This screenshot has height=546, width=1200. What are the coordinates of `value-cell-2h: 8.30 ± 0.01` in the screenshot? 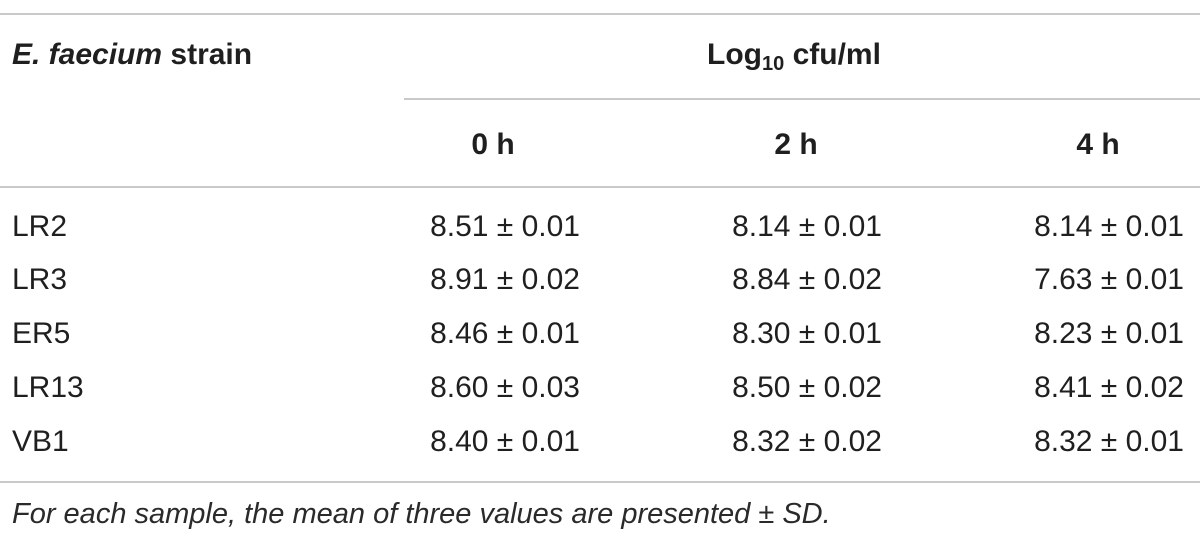 It's located at (807, 333).